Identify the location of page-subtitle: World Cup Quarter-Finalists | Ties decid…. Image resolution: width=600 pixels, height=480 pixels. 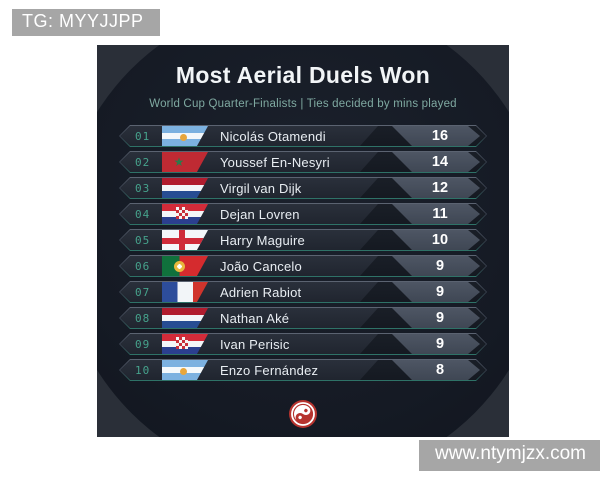
(303, 104).